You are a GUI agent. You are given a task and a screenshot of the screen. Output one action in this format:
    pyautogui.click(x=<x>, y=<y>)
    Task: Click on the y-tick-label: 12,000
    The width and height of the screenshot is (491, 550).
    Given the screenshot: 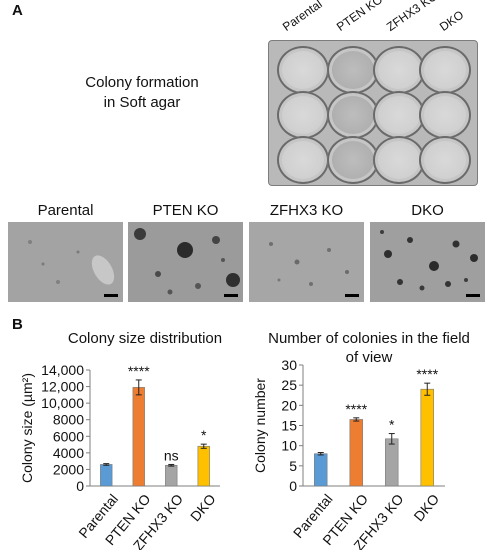 What is the action you would take?
    pyautogui.click(x=62, y=387)
    